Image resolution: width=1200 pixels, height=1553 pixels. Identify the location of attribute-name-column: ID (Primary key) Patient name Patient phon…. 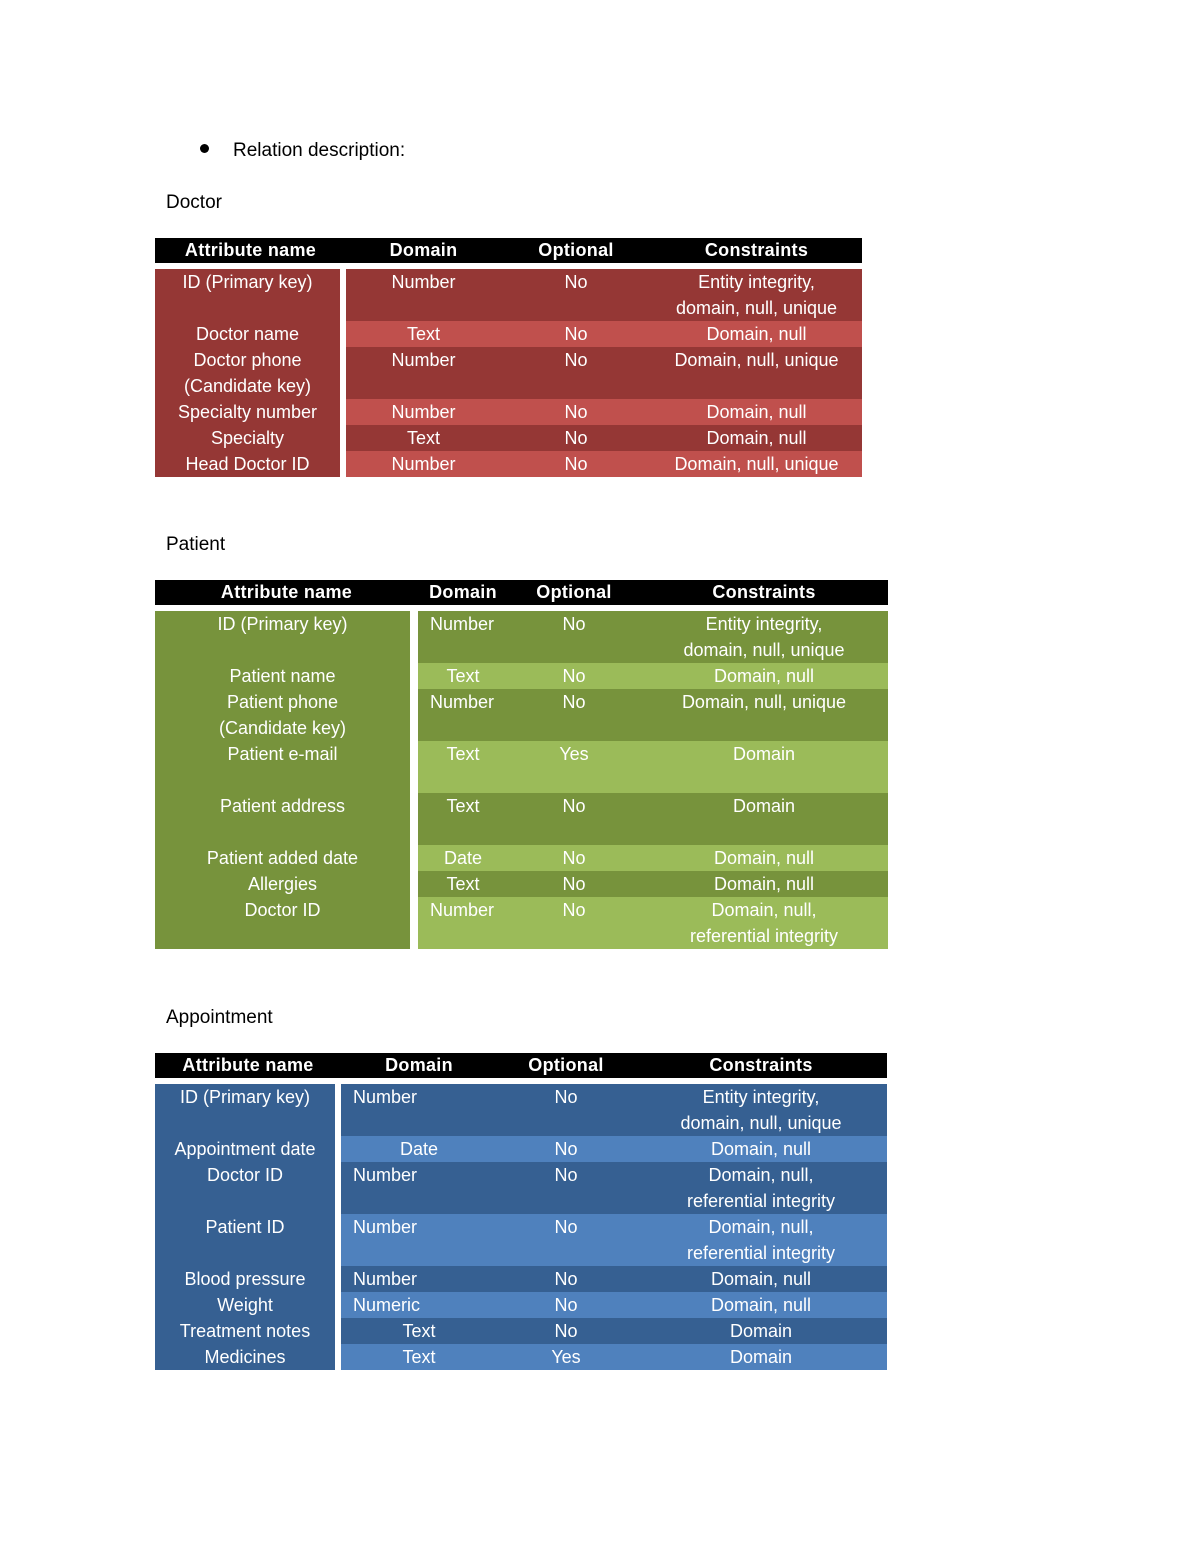
(282, 780).